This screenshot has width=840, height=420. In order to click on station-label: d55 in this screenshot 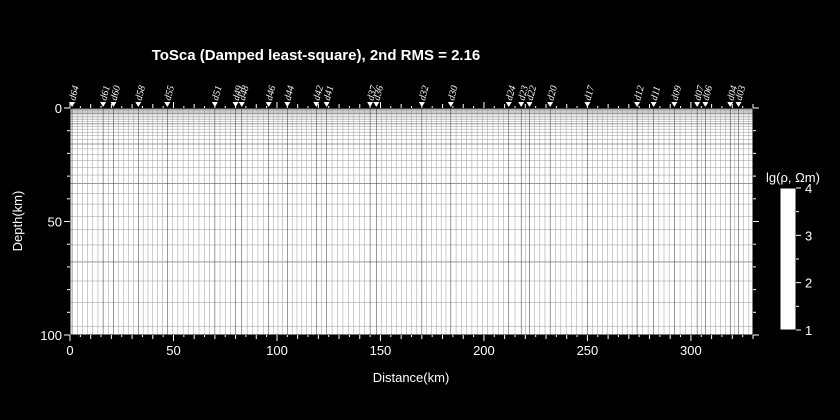, I will do `click(170, 92)`.